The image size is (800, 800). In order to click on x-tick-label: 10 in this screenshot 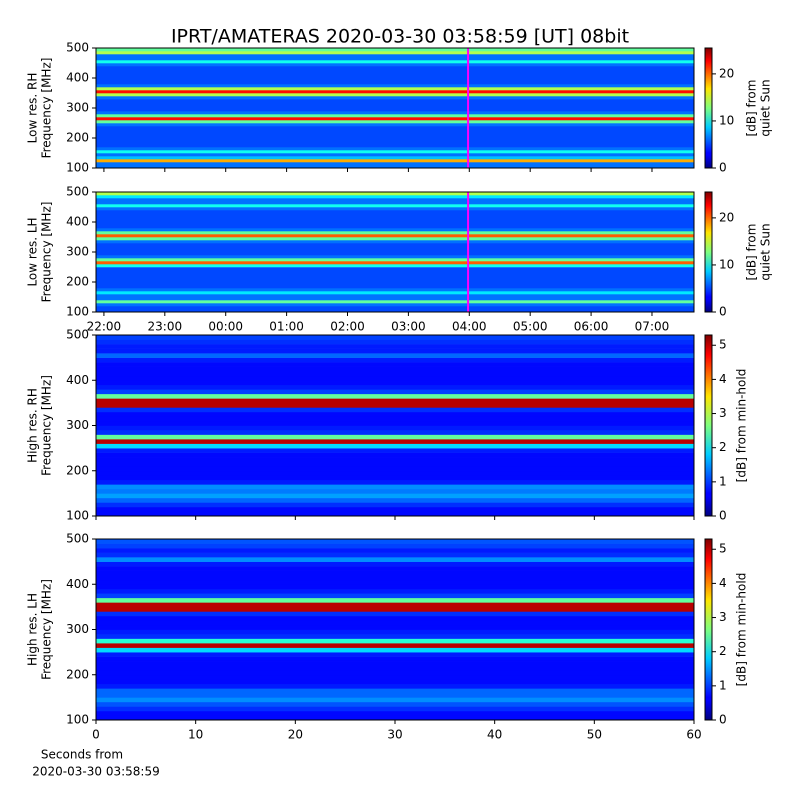, I will do `click(195, 735)`.